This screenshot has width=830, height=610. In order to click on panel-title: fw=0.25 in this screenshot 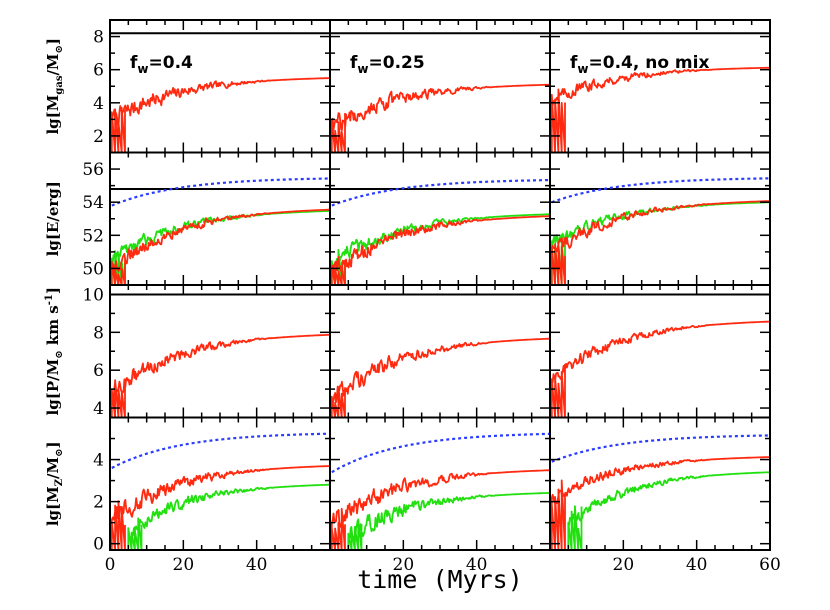, I will do `click(387, 64)`.